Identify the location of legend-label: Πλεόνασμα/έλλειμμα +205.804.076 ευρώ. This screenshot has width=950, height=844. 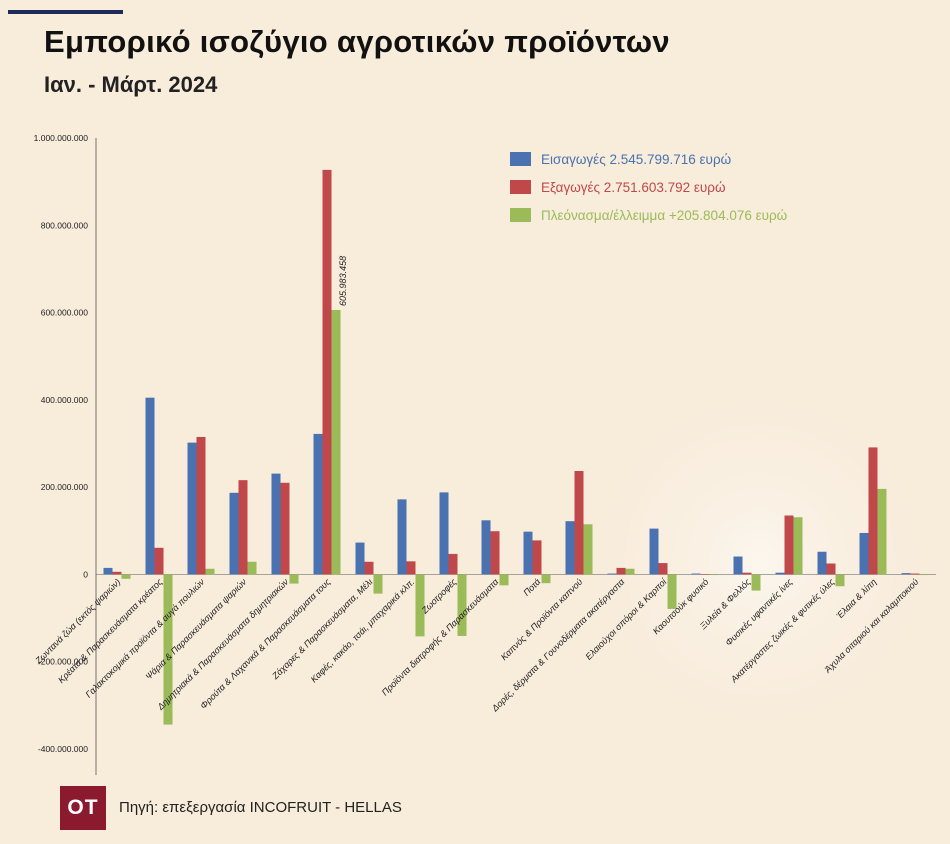
(664, 215).